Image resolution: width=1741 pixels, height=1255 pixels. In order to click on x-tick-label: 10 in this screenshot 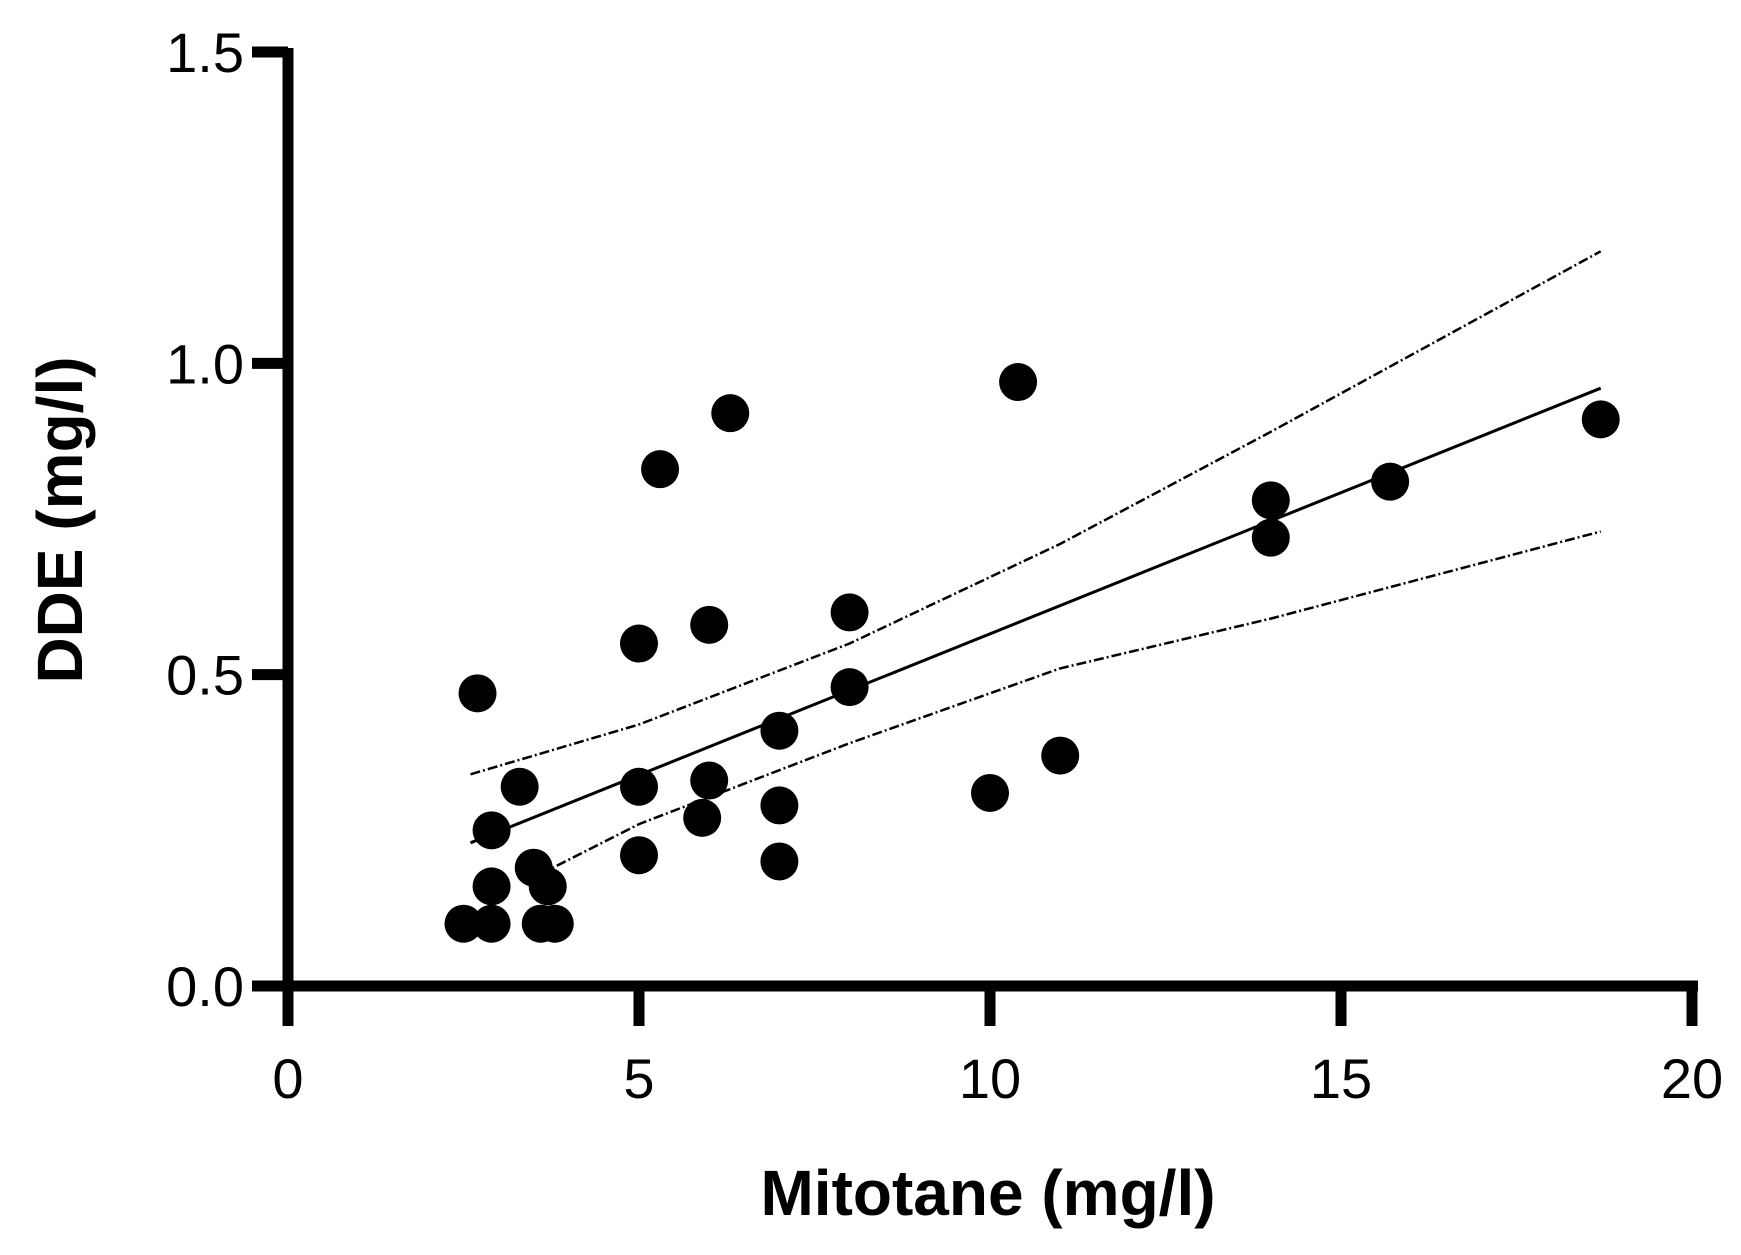, I will do `click(990, 1078)`.